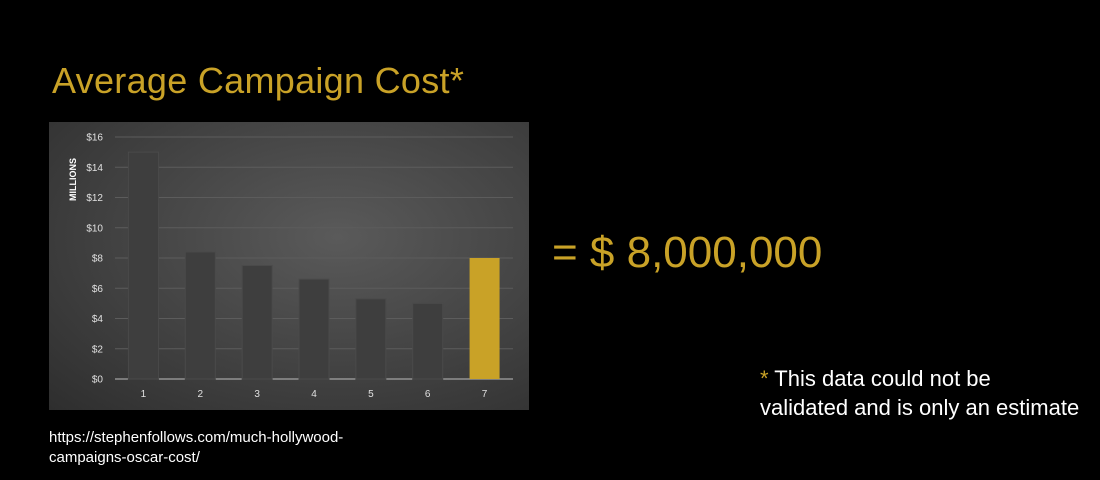 The height and width of the screenshot is (480, 1100). What do you see at coordinates (94, 198) in the screenshot?
I see `y-tick-label: $12` at bounding box center [94, 198].